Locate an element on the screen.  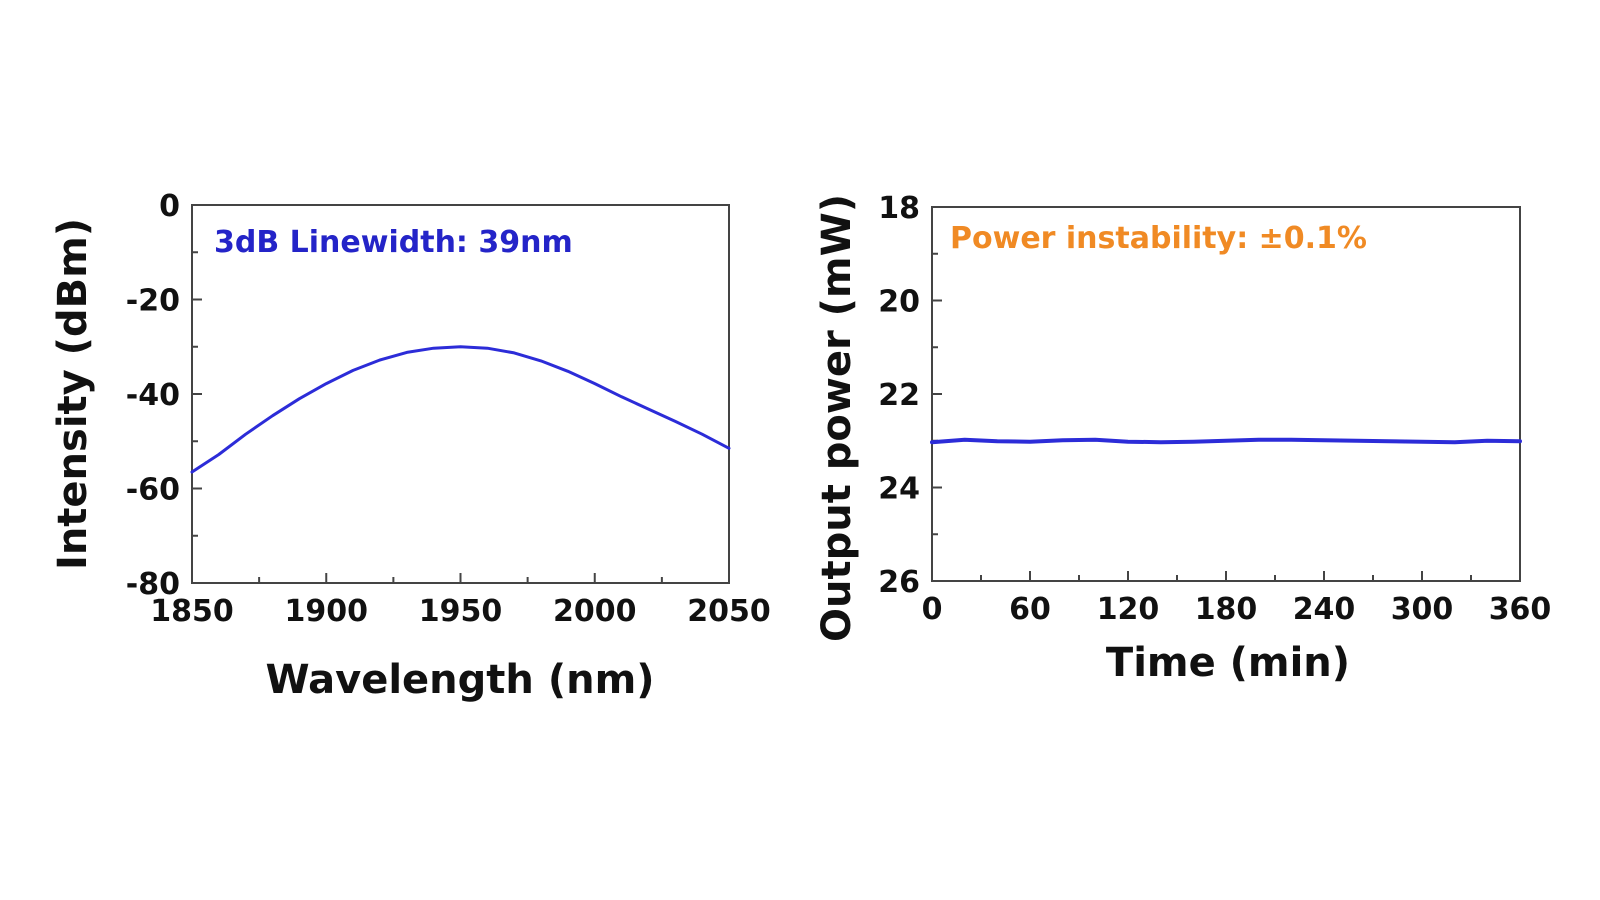
spectrum-x-tick-label: 1900 is located at coordinates (327, 611).